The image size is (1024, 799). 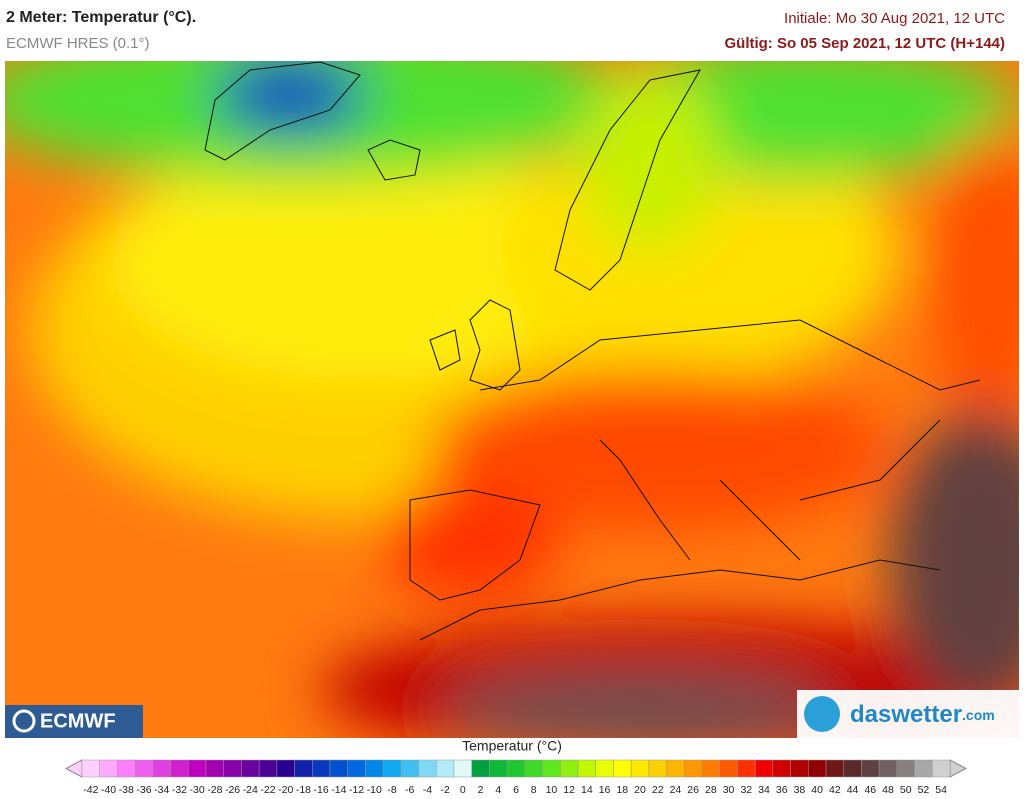 What do you see at coordinates (693, 790) in the screenshot?
I see `legend-label: 26` at bounding box center [693, 790].